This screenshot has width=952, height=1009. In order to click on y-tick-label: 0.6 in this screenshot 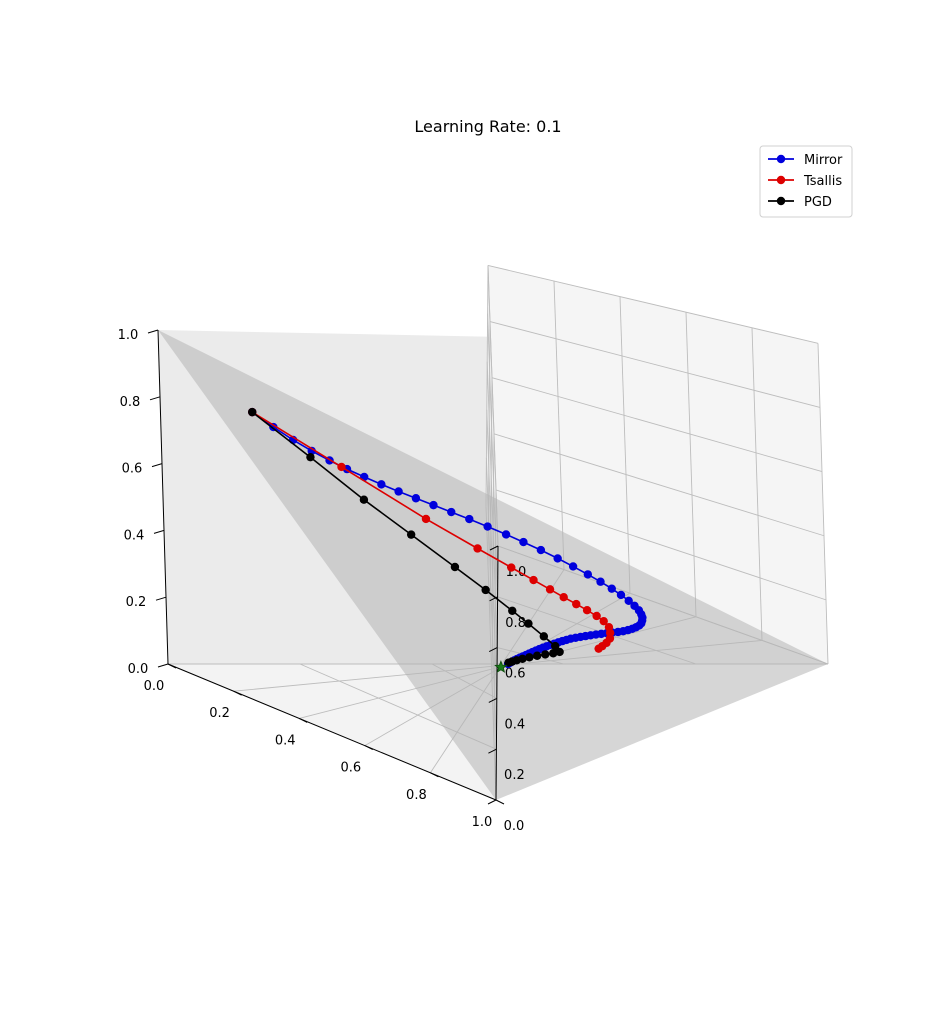, I will do `click(515, 674)`.